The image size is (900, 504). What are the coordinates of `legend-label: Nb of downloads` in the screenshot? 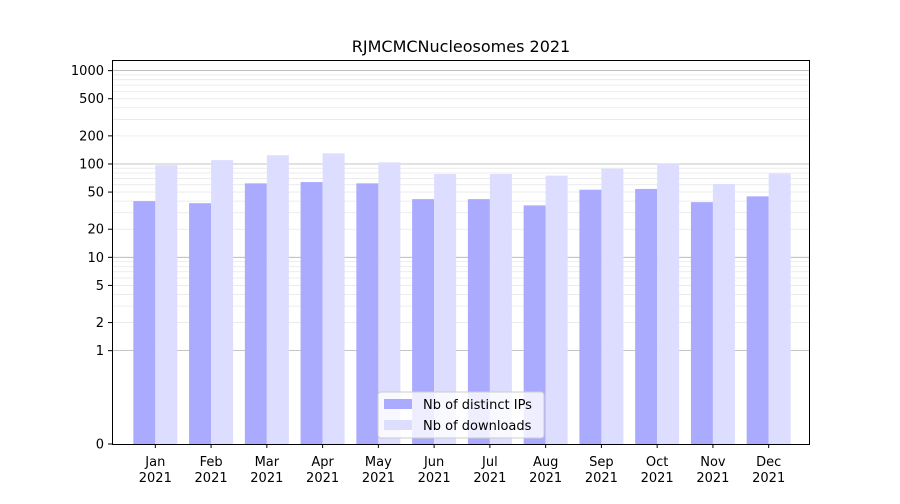 It's located at (477, 426).